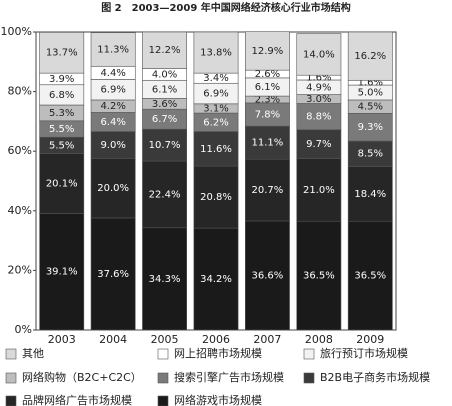  Describe the element at coordinates (164, 89) in the screenshot. I see `data-label: 6.1%` at that location.